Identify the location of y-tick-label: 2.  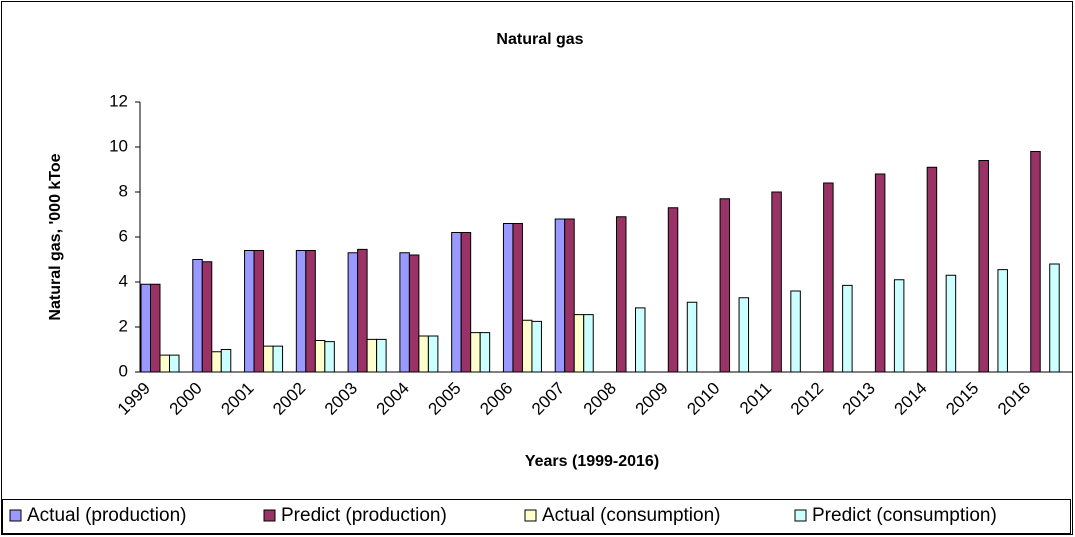
(123, 325).